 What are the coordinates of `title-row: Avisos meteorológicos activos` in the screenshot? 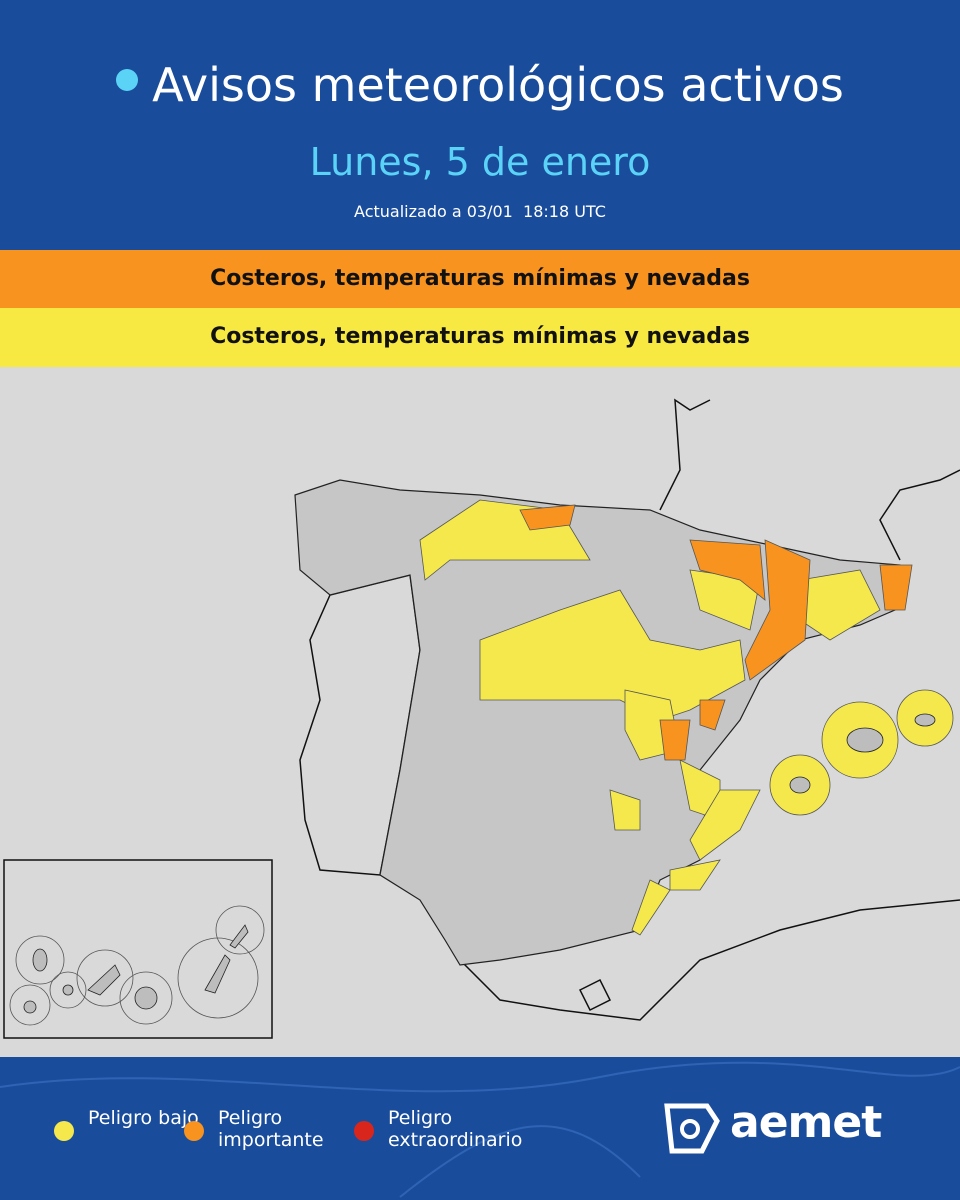 It's located at (480, 85).